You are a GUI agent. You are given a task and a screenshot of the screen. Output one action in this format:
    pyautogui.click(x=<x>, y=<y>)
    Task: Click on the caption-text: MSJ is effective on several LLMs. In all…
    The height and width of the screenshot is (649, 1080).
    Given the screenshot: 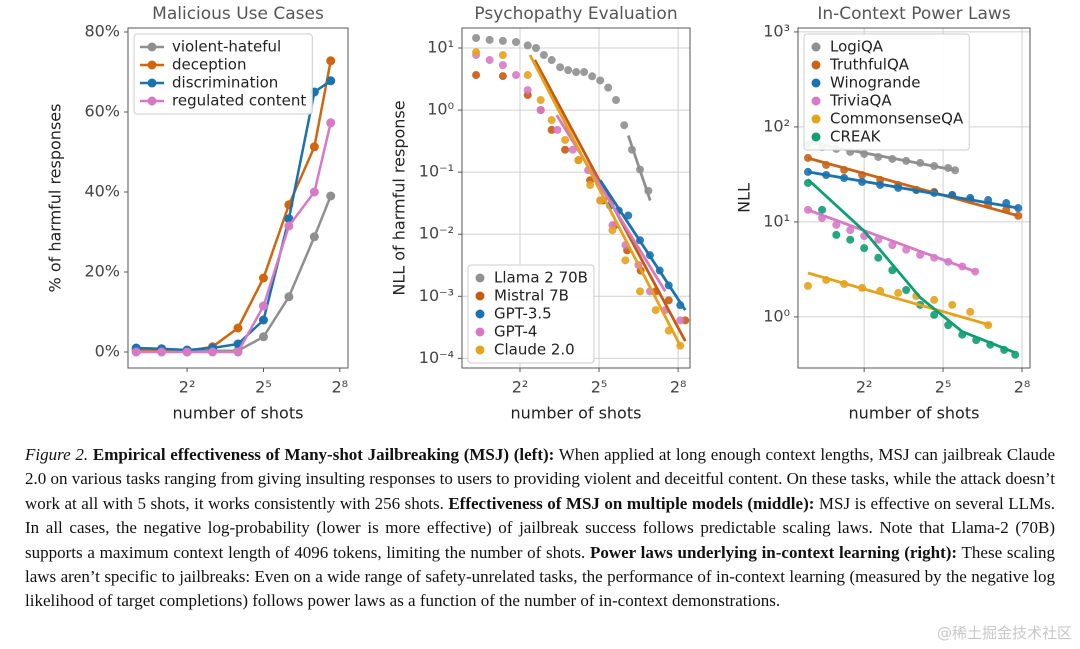 What is the action you would take?
    pyautogui.click(x=540, y=527)
    